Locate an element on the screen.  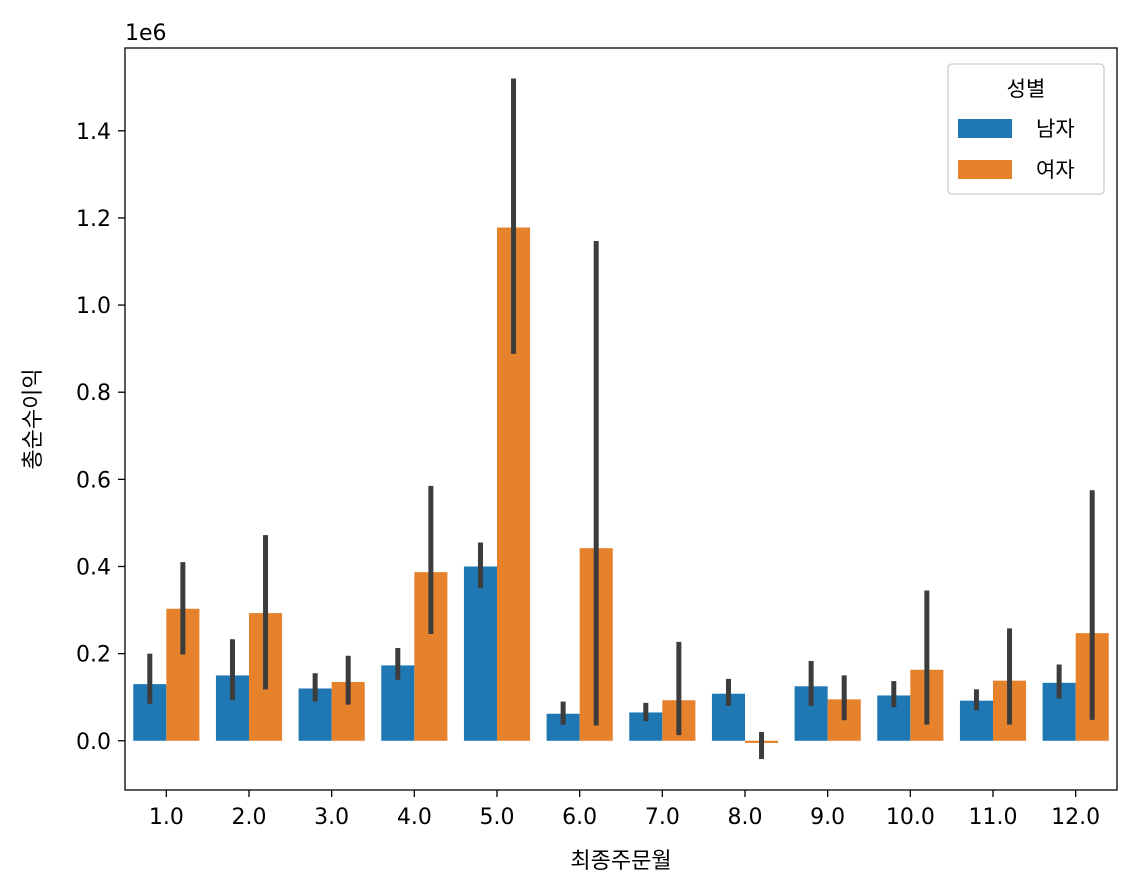
legend-title: 성별 is located at coordinates (1026, 89).